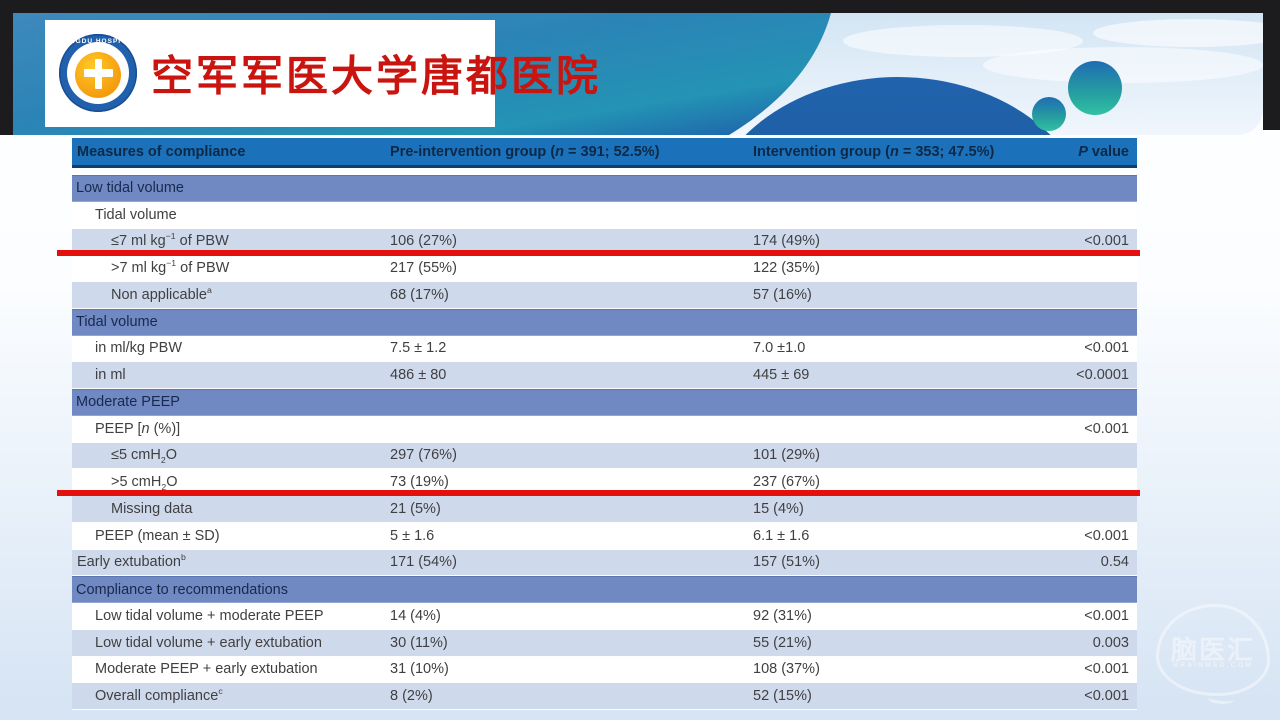 This screenshot has width=1280, height=720. What do you see at coordinates (423, 241) in the screenshot?
I see `pre-intervention-value: 106 (27%)` at bounding box center [423, 241].